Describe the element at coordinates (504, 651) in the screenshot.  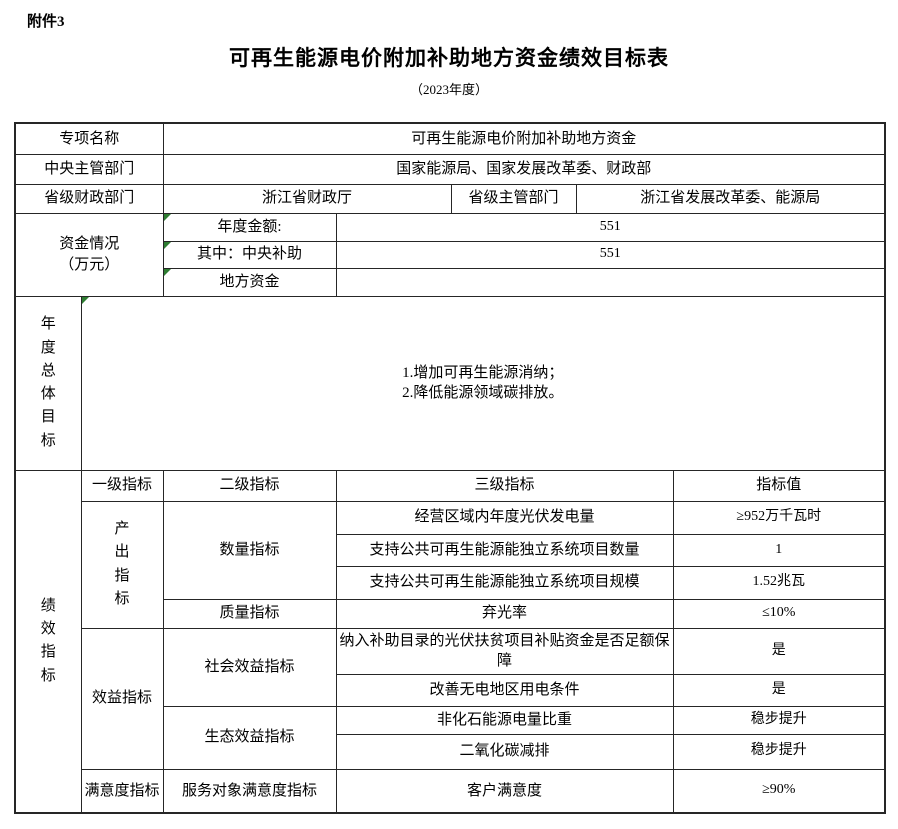
I see `indicator-cell: 纳入补助目录的光伏扶贫项目补贴资金是否足额保障` at that location.